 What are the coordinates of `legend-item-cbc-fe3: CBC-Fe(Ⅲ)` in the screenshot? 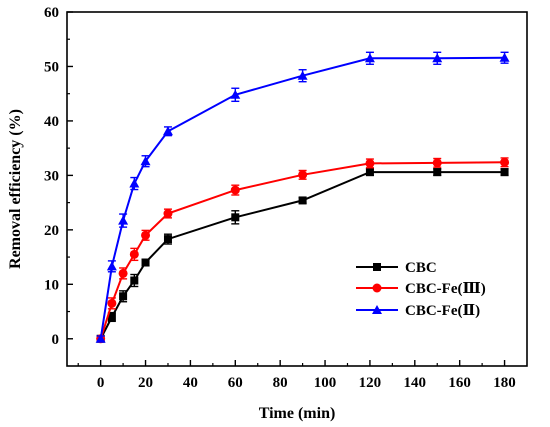 It's located at (421, 289).